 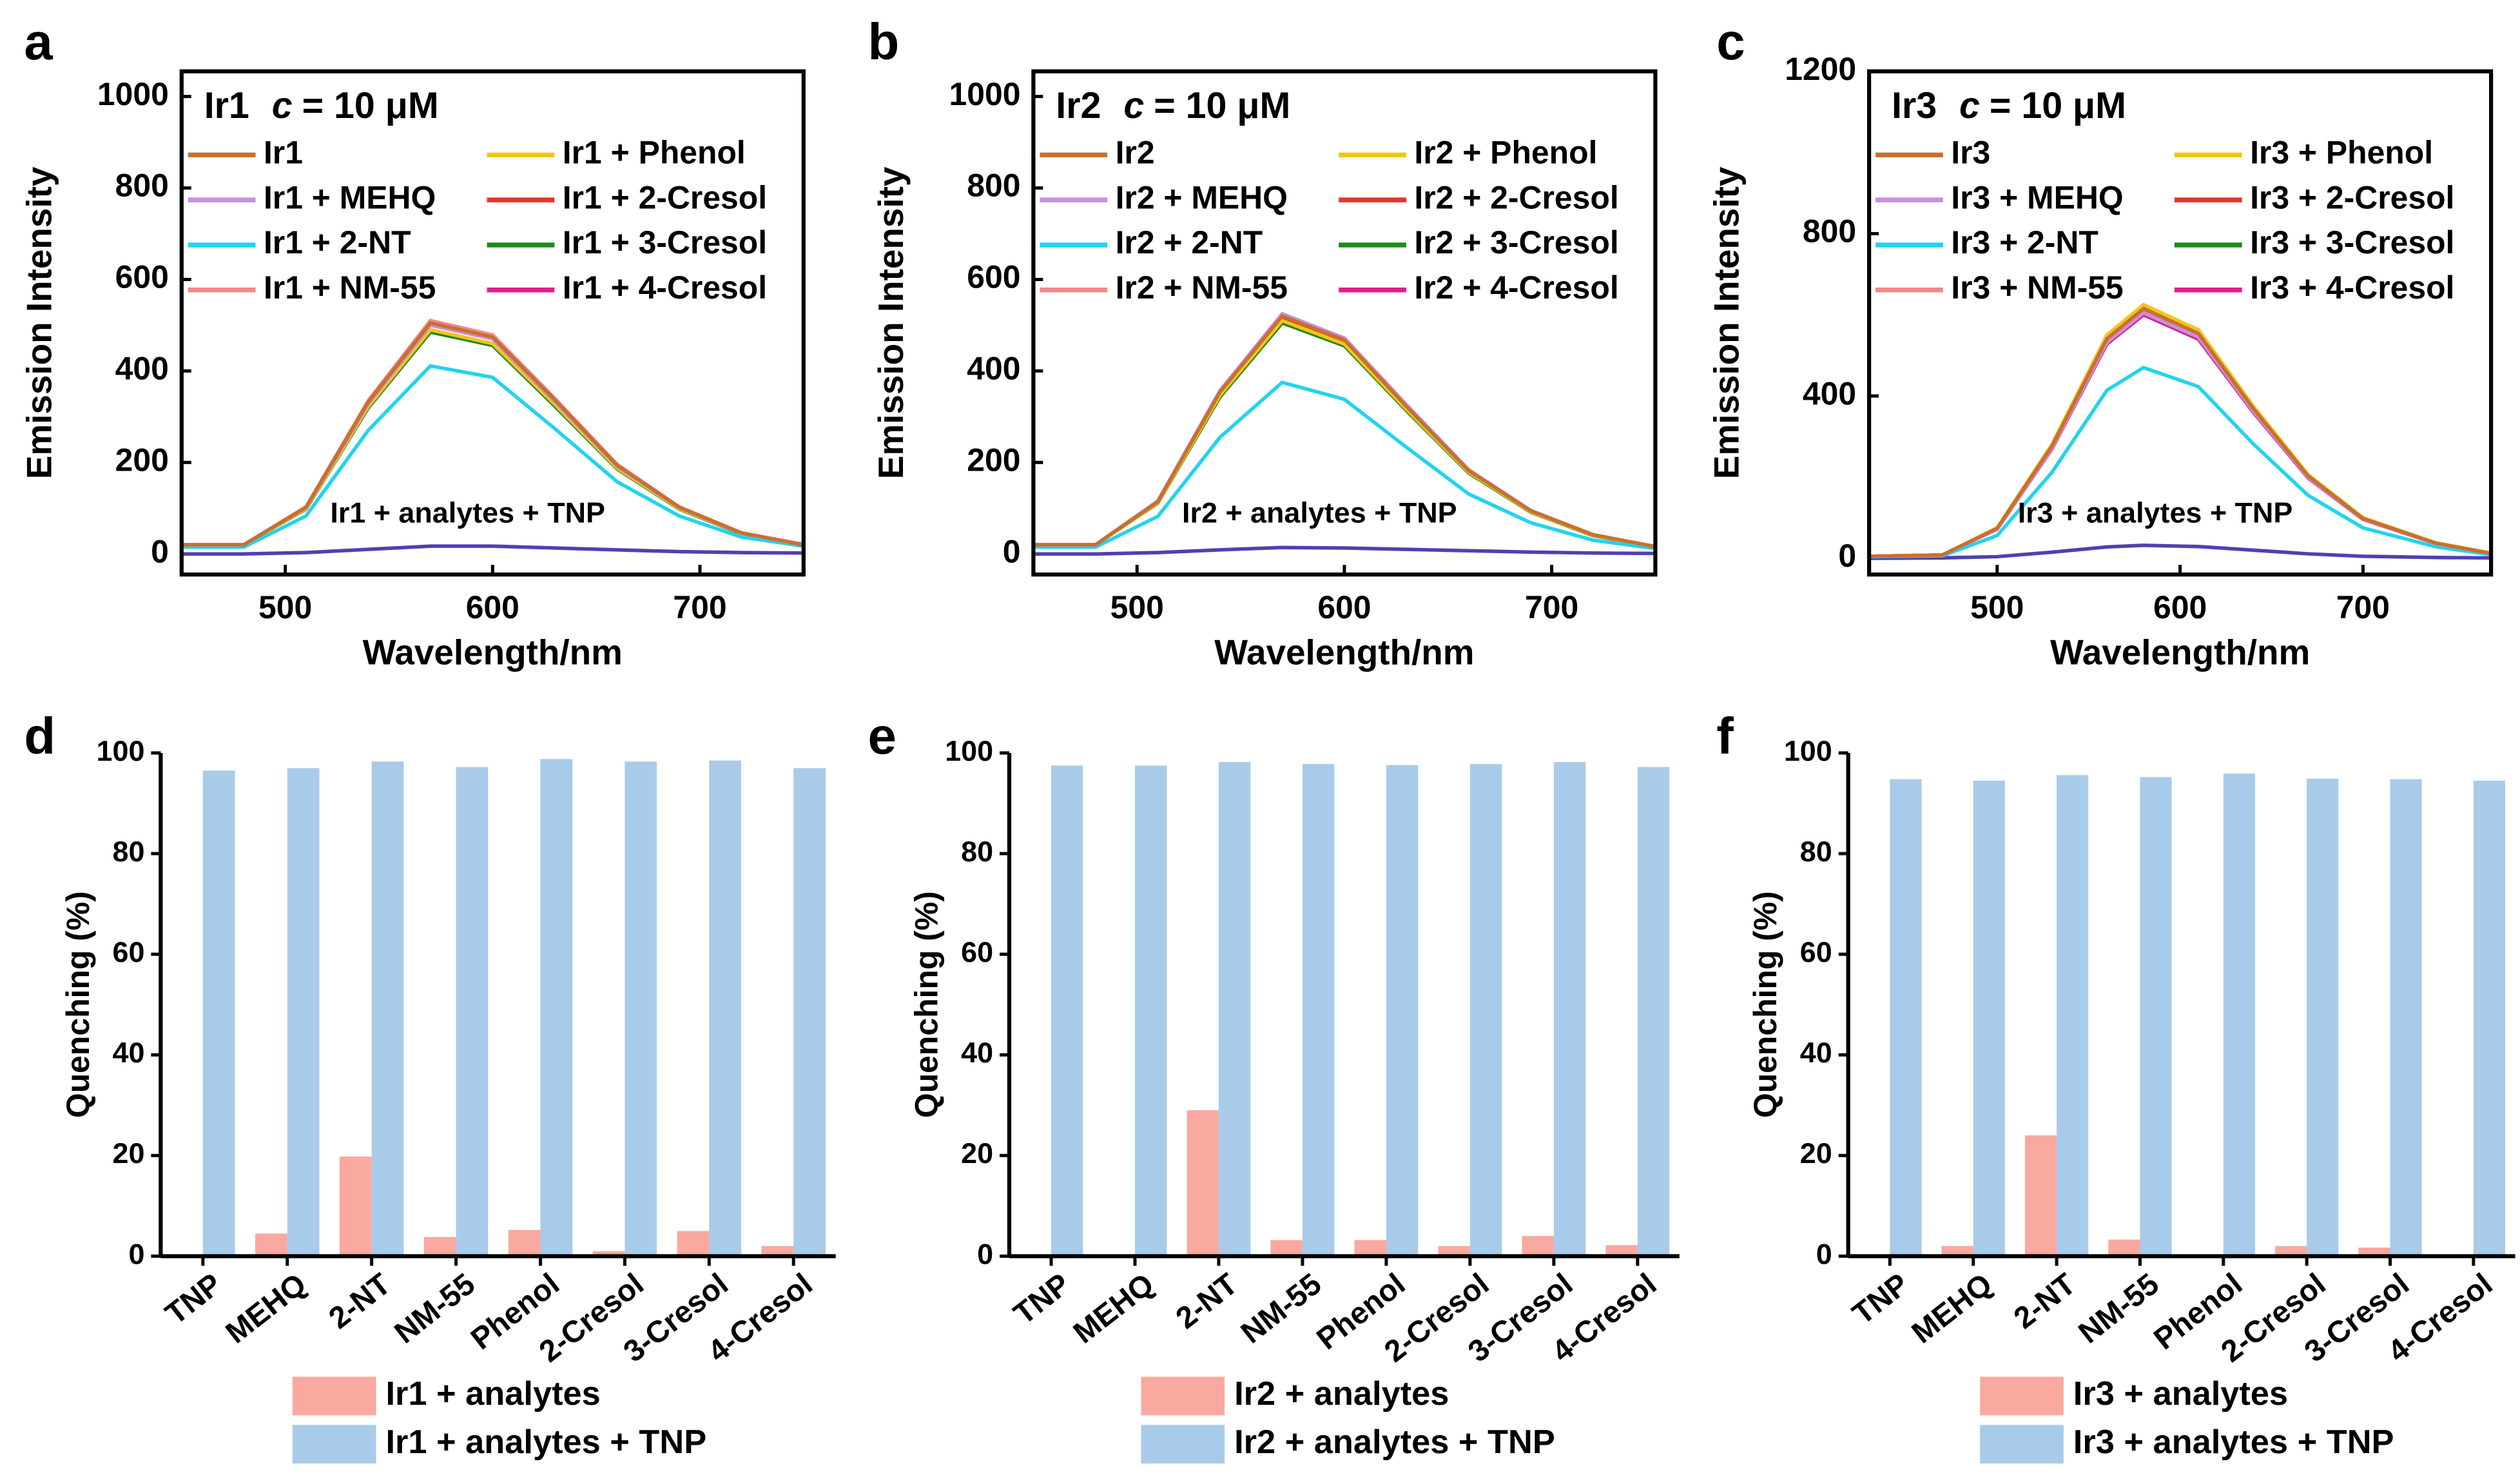 What do you see at coordinates (1319, 512) in the screenshot?
I see `annotation: Ir2 + analytes + TNP` at bounding box center [1319, 512].